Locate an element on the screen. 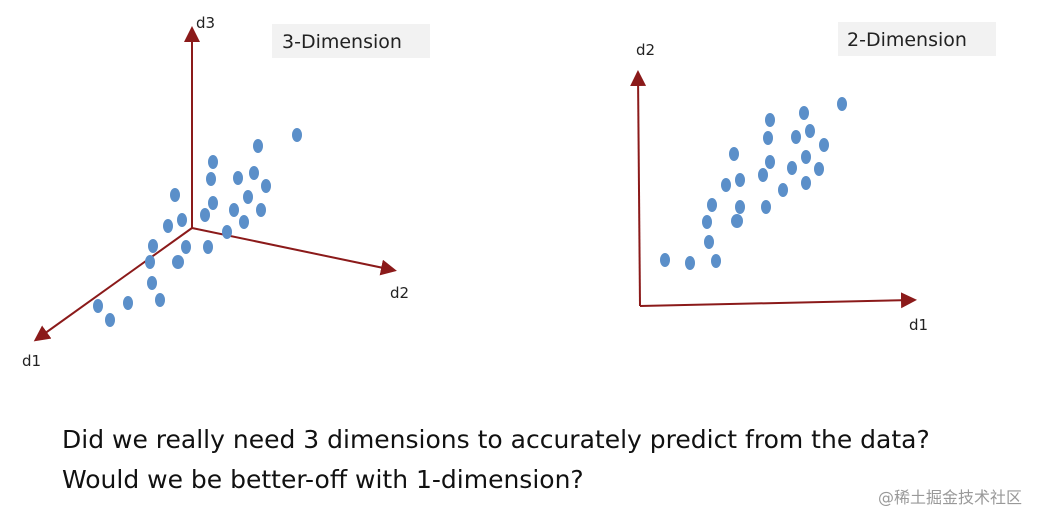  caption: Would we be better-off with 1-dimension? is located at coordinates (323, 479).